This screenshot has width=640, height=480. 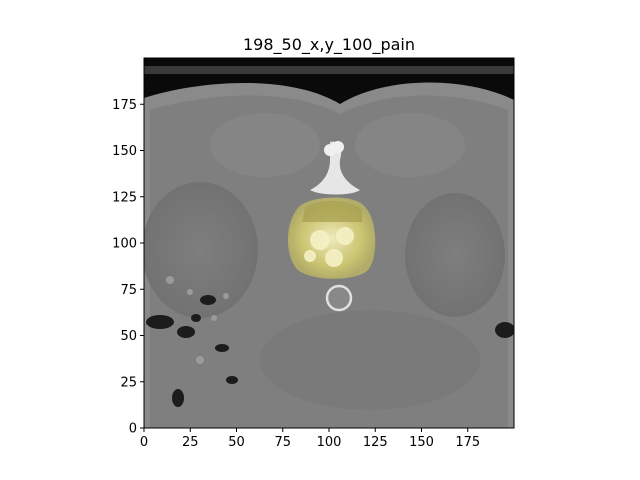 What do you see at coordinates (124, 197) in the screenshot?
I see `y-tick-label: 125` at bounding box center [124, 197].